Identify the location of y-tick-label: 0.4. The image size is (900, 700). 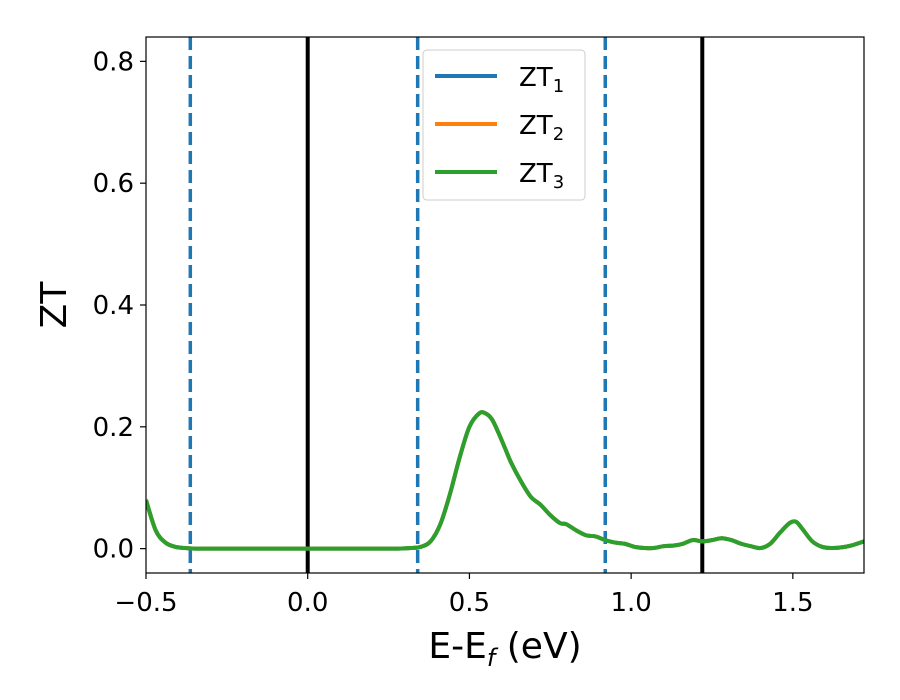
(113, 306).